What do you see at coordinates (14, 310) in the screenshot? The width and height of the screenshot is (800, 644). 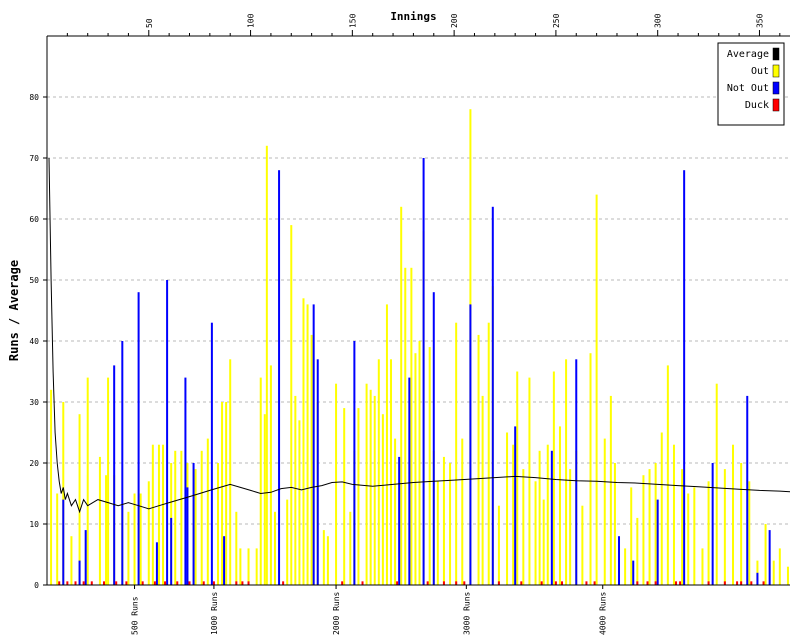 I see `y-axis-title: Runs / Average` at bounding box center [14, 310].